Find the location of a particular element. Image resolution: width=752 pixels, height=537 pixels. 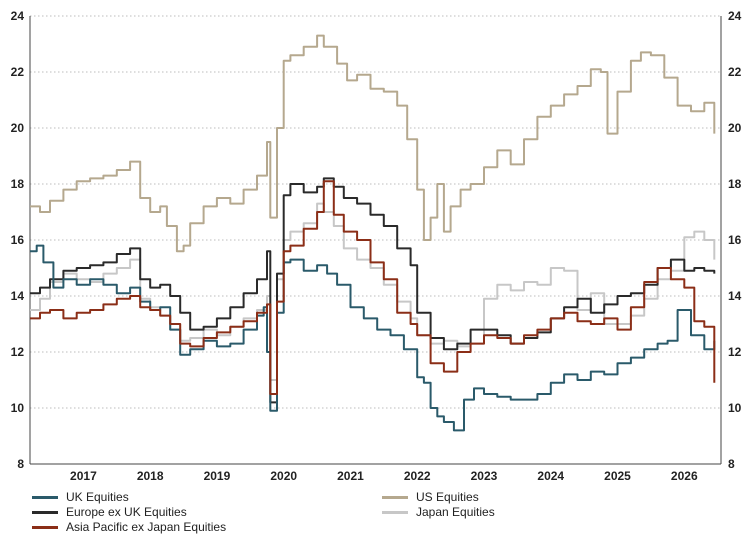

y-tick-label-left: 22 is located at coordinates (18, 72).